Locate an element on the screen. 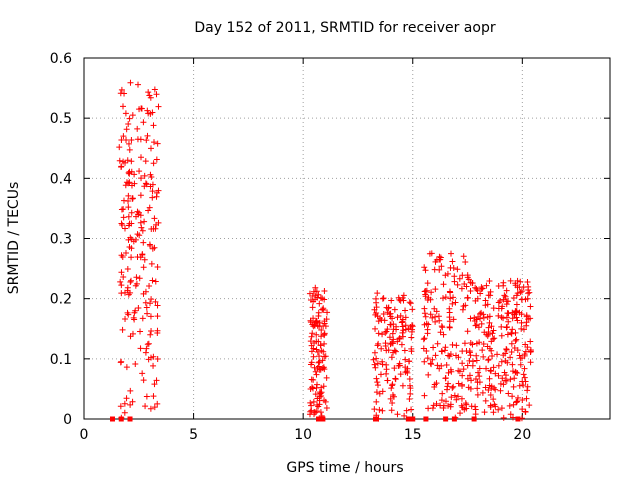 The height and width of the screenshot is (480, 640). x-tick-label: 10 is located at coordinates (303, 435).